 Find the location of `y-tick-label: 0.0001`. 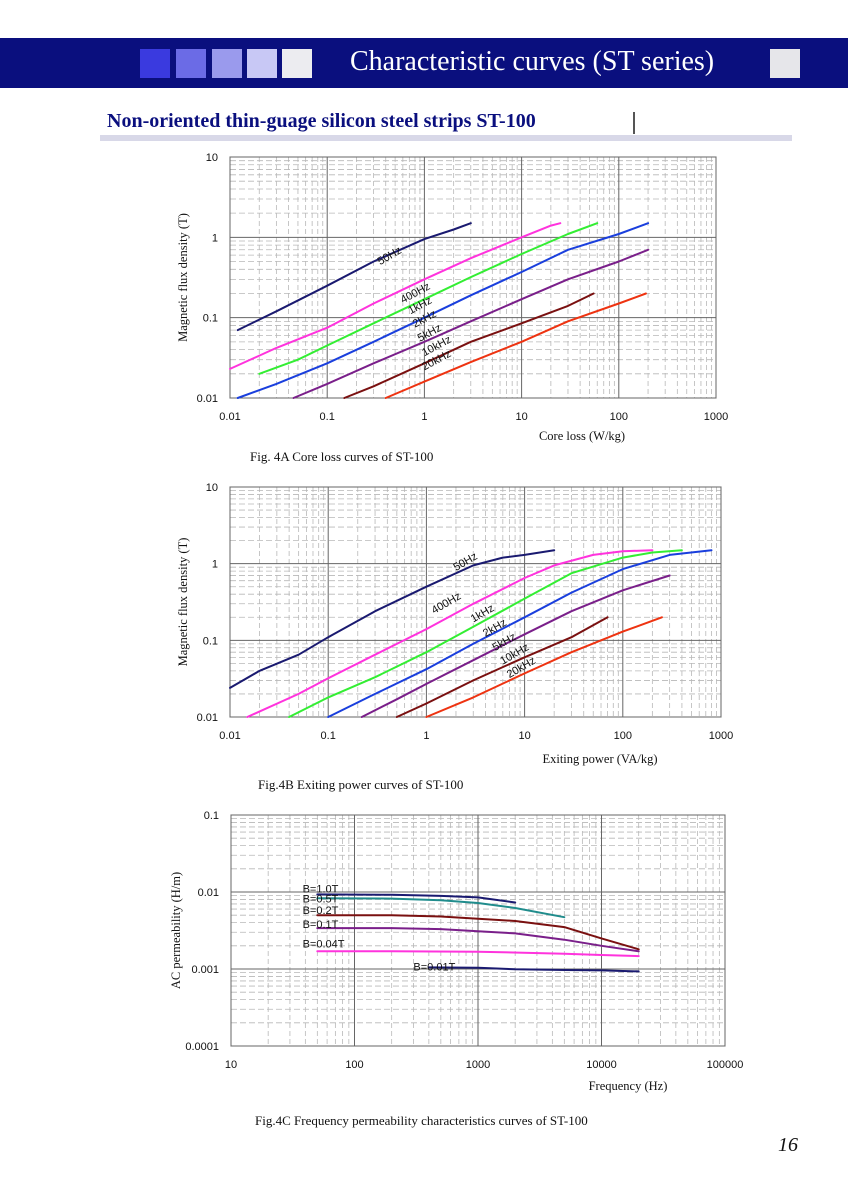

y-tick-label: 0.0001 is located at coordinates (202, 1047).